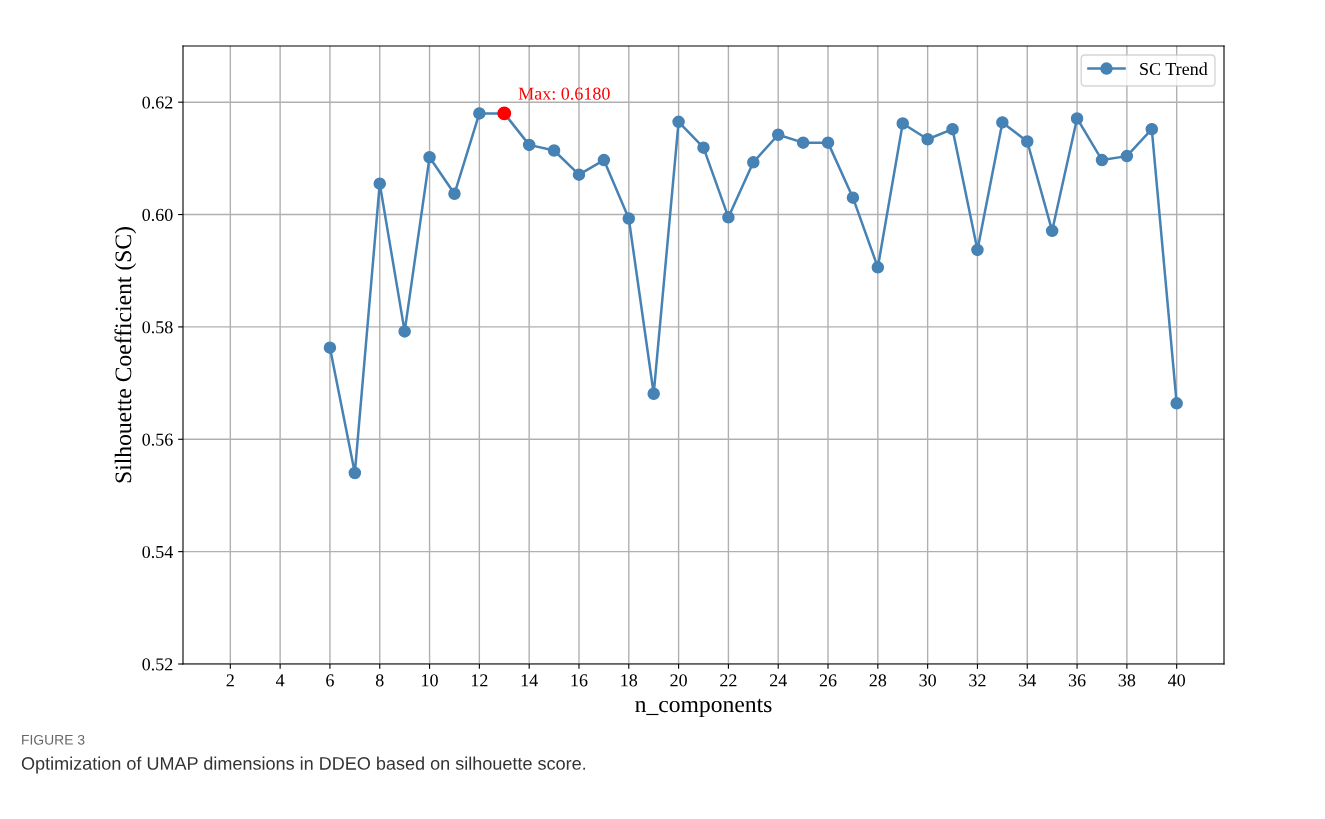 This screenshot has width=1325, height=819. What do you see at coordinates (1174, 69) in the screenshot?
I see `legend-label: SC Trend` at bounding box center [1174, 69].